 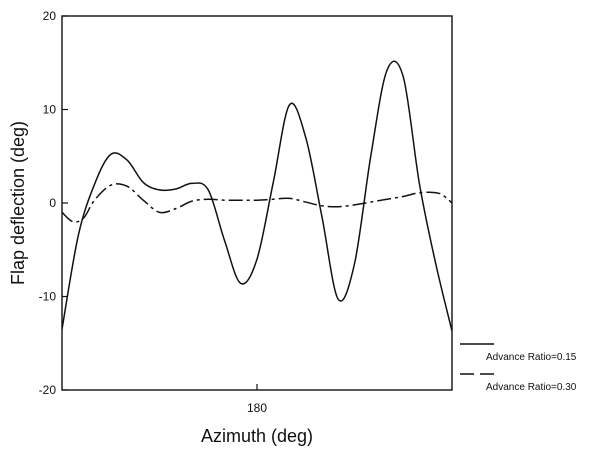 What do you see at coordinates (52, 203) in the screenshot?
I see `y-tick-label: 0` at bounding box center [52, 203].